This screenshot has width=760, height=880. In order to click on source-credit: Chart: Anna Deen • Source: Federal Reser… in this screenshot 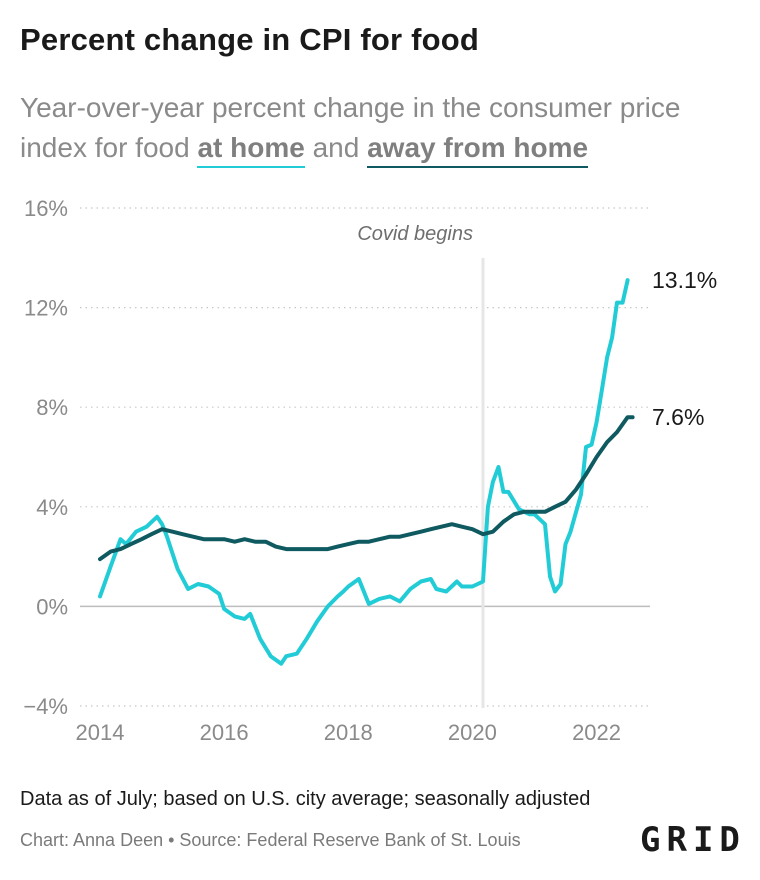, I will do `click(270, 840)`.